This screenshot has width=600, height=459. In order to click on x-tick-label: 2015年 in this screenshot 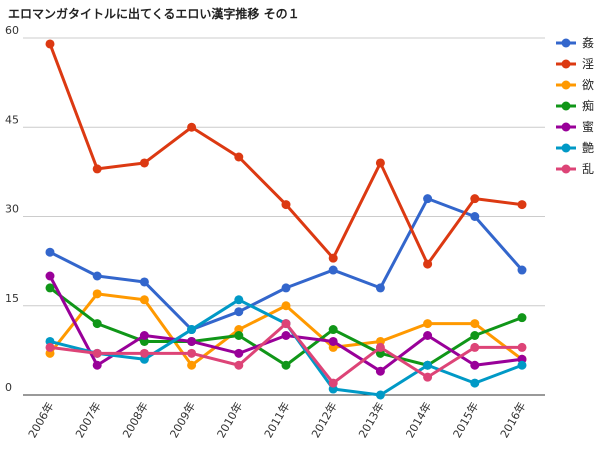, I will do `click(466, 420)`.